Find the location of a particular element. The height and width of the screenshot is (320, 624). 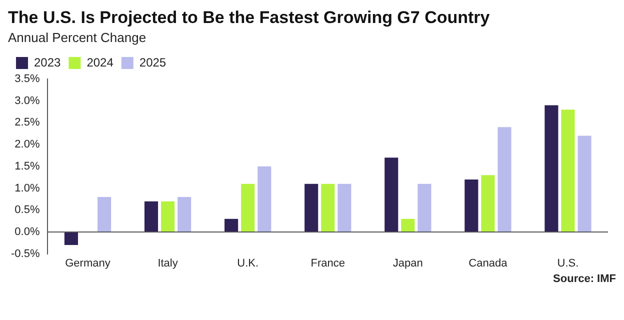

x-tick-label: France is located at coordinates (327, 263).